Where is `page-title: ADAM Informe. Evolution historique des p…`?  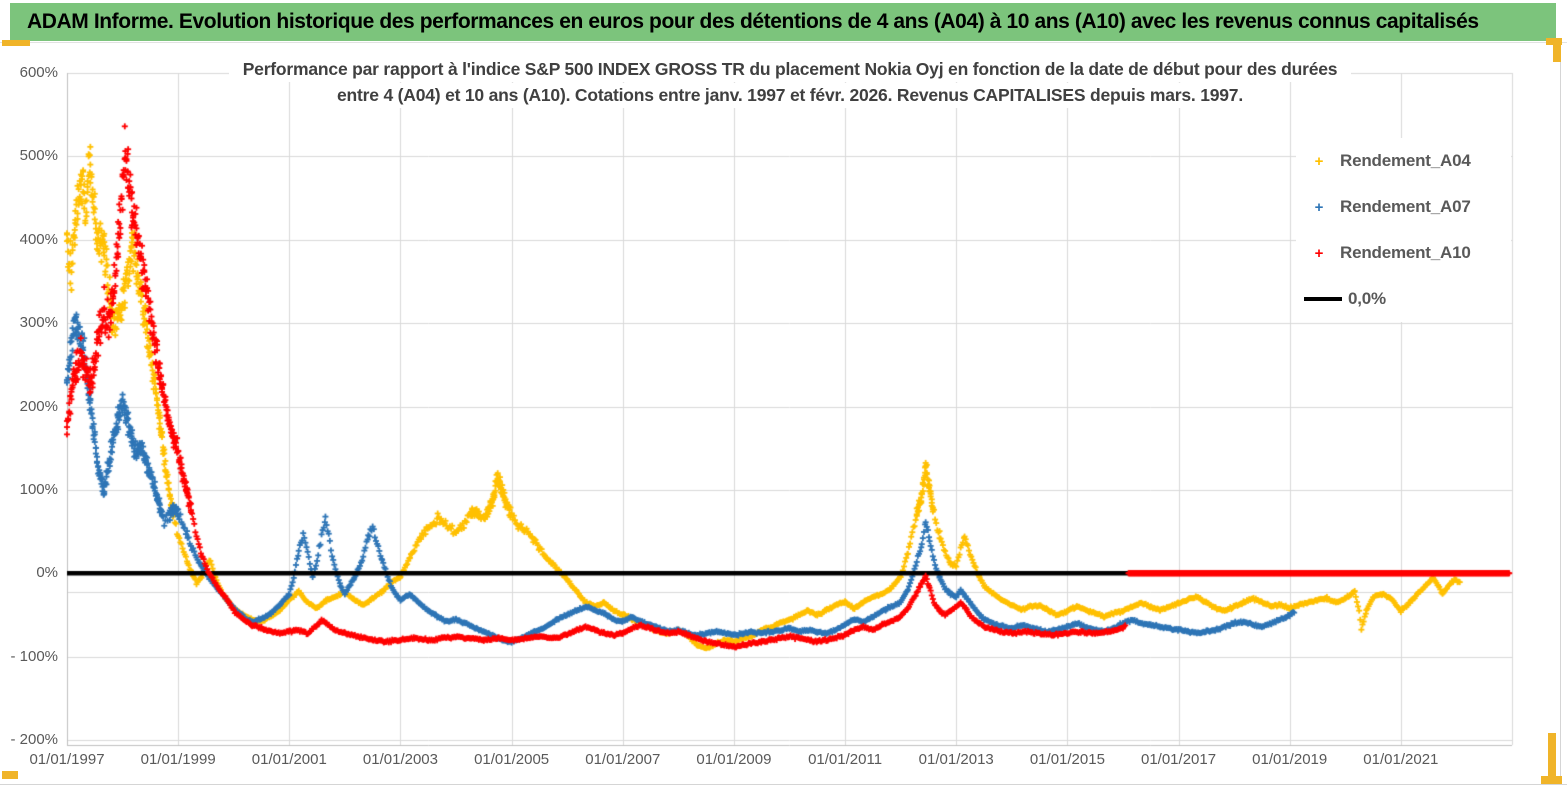 page-title: ADAM Informe. Evolution historique des p… is located at coordinates (753, 21).